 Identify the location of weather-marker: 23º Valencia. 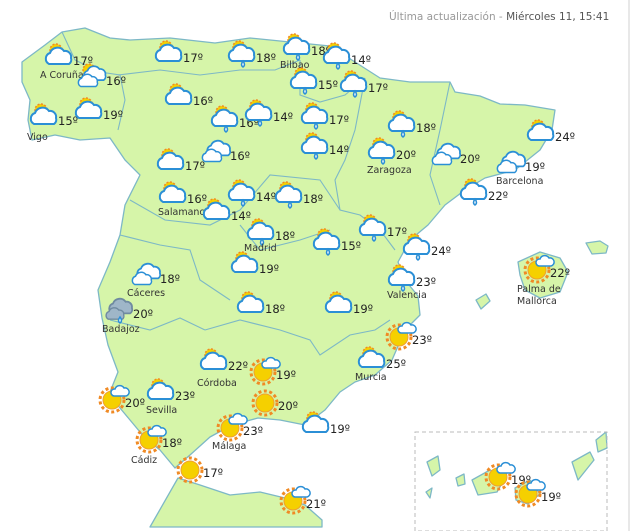
(411, 282).